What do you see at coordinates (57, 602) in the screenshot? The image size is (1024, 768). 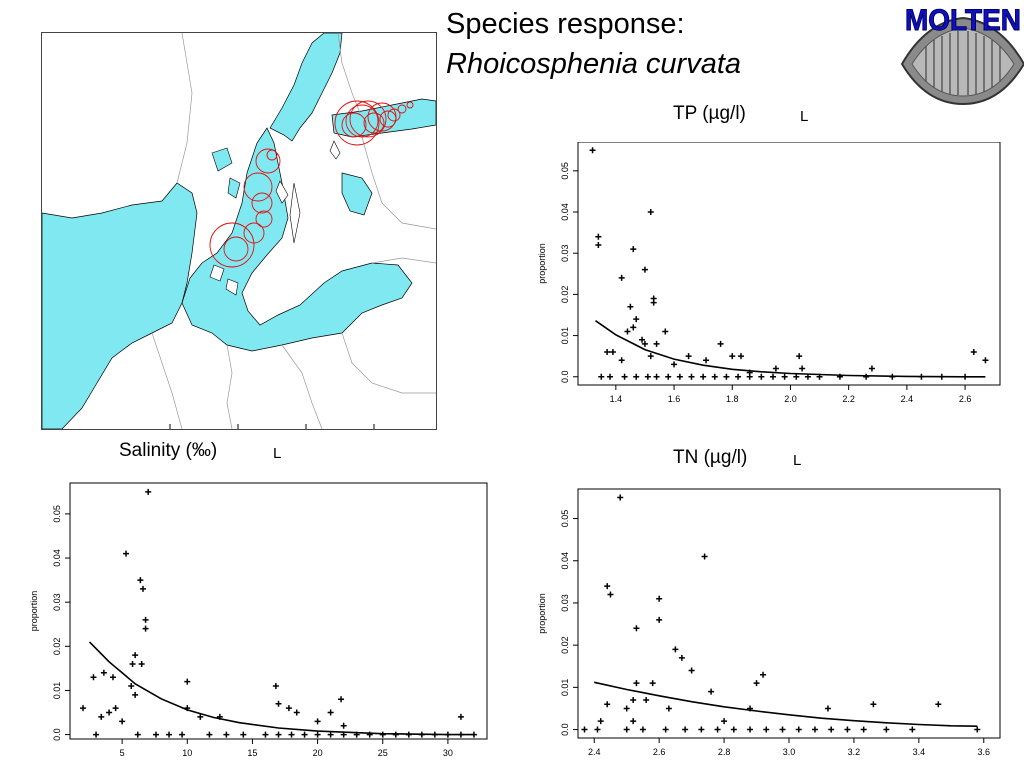 I see `salinity-y-tick-label: 0.03` at bounding box center [57, 602].